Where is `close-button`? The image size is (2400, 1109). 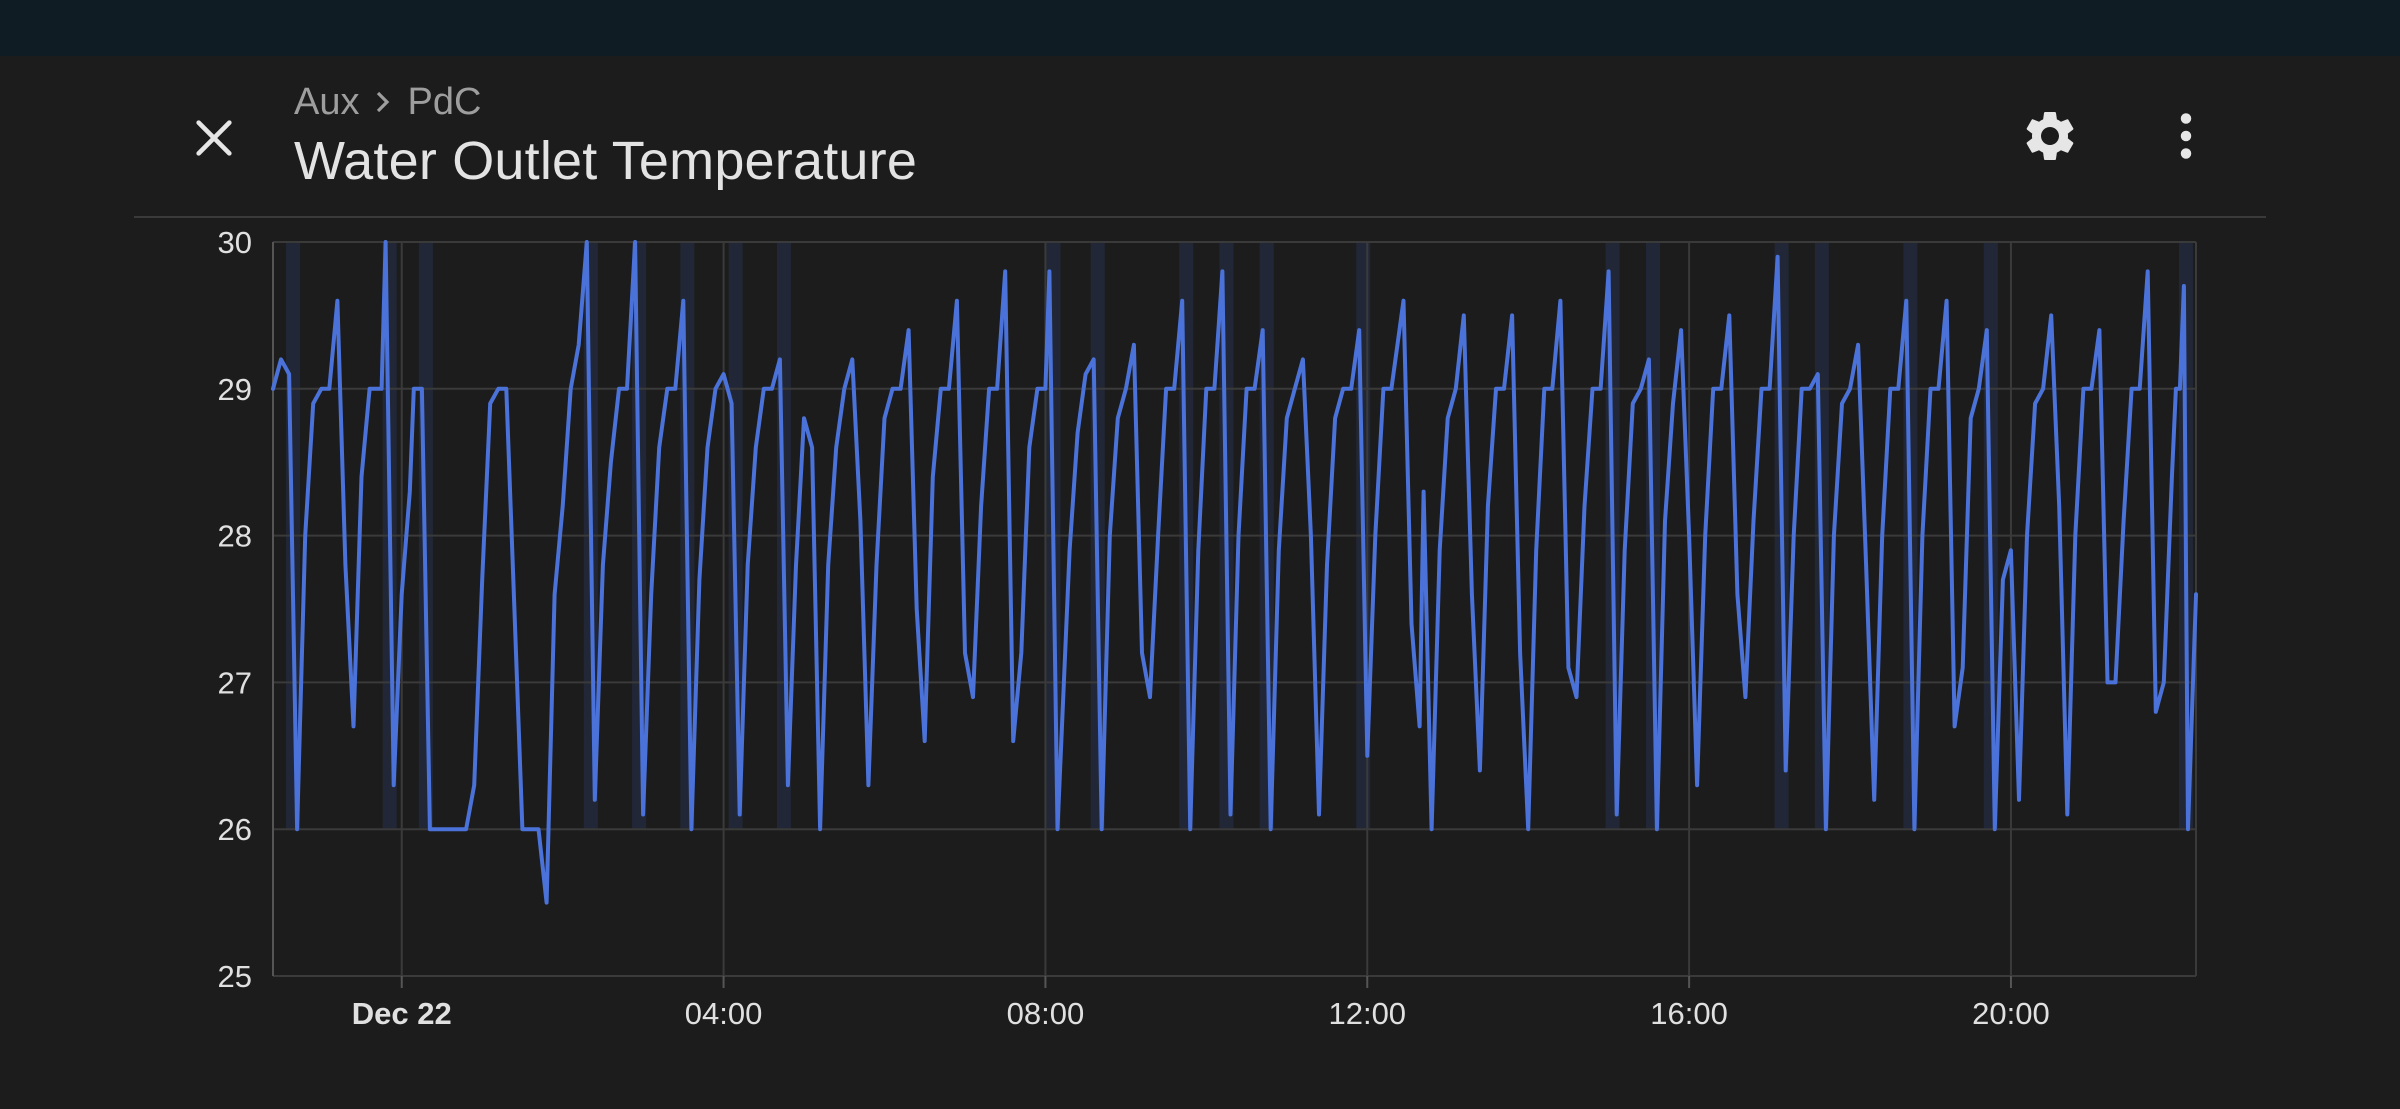 close-button is located at coordinates (214, 138).